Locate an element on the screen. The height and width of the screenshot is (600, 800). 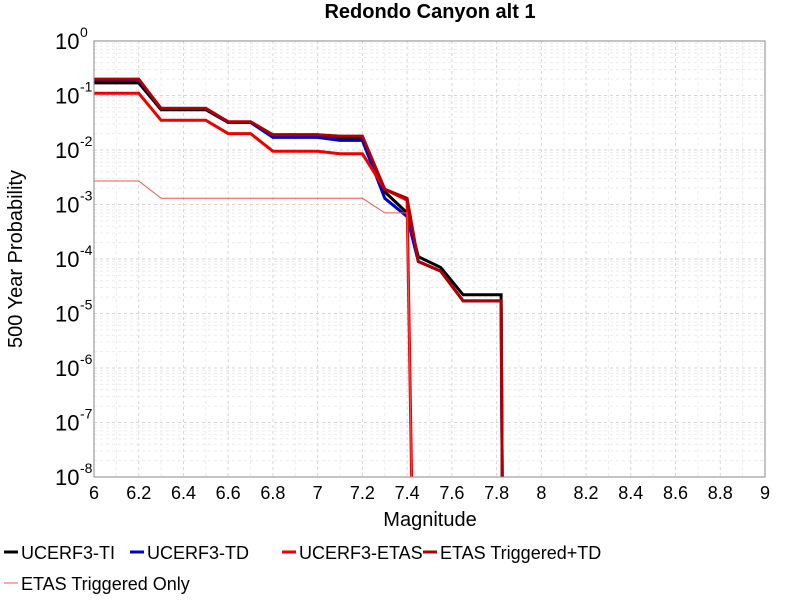
x-tick-label: 8.4 is located at coordinates (630, 493).